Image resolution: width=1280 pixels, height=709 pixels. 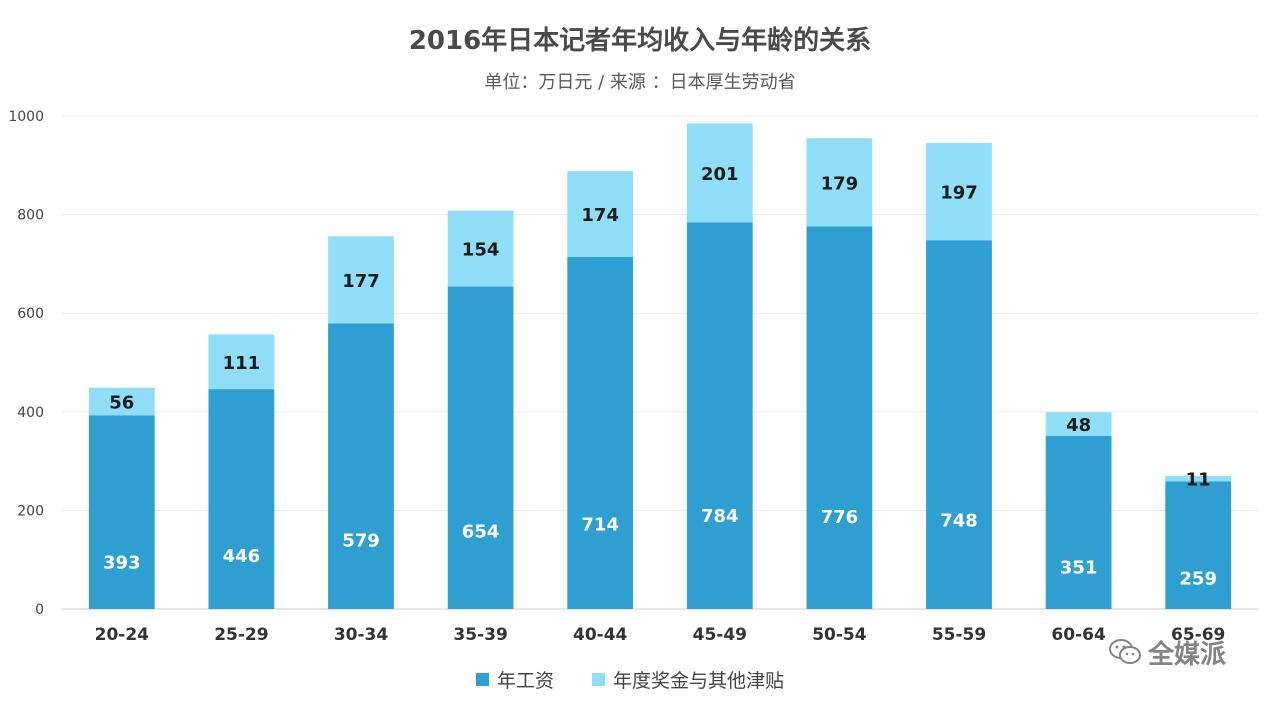 I want to click on legend-item-salary: 年工资, so click(x=515, y=679).